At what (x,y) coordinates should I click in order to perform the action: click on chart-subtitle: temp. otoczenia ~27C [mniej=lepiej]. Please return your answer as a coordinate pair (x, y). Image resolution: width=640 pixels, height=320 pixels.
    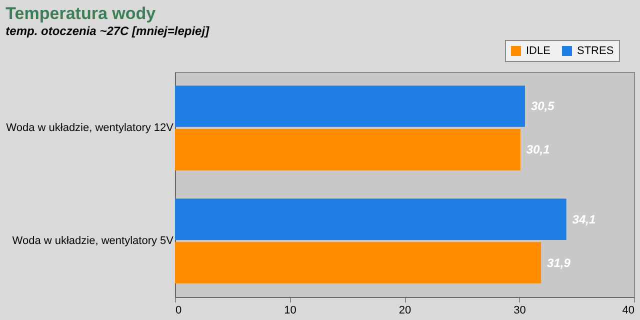
    Looking at the image, I should click on (108, 31).